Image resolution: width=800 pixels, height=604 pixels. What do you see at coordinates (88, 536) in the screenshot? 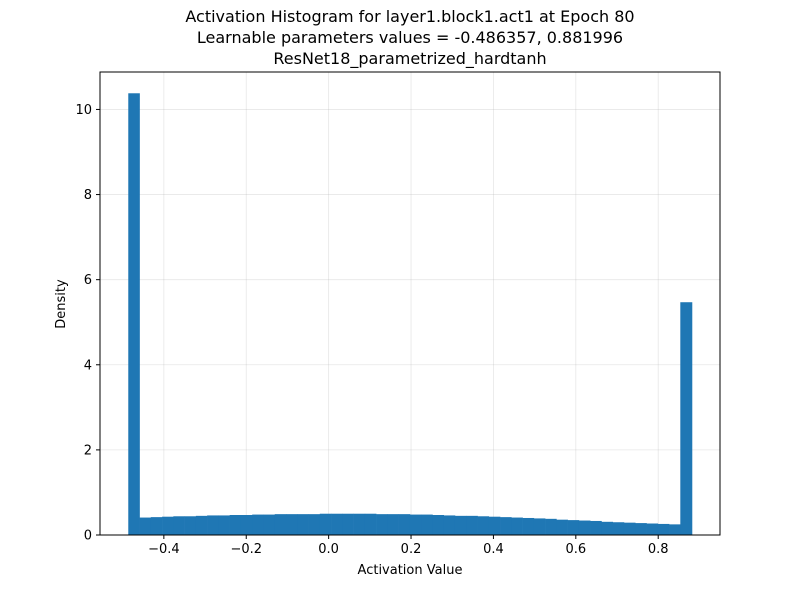
I see `y-tick-label: 0` at bounding box center [88, 536].